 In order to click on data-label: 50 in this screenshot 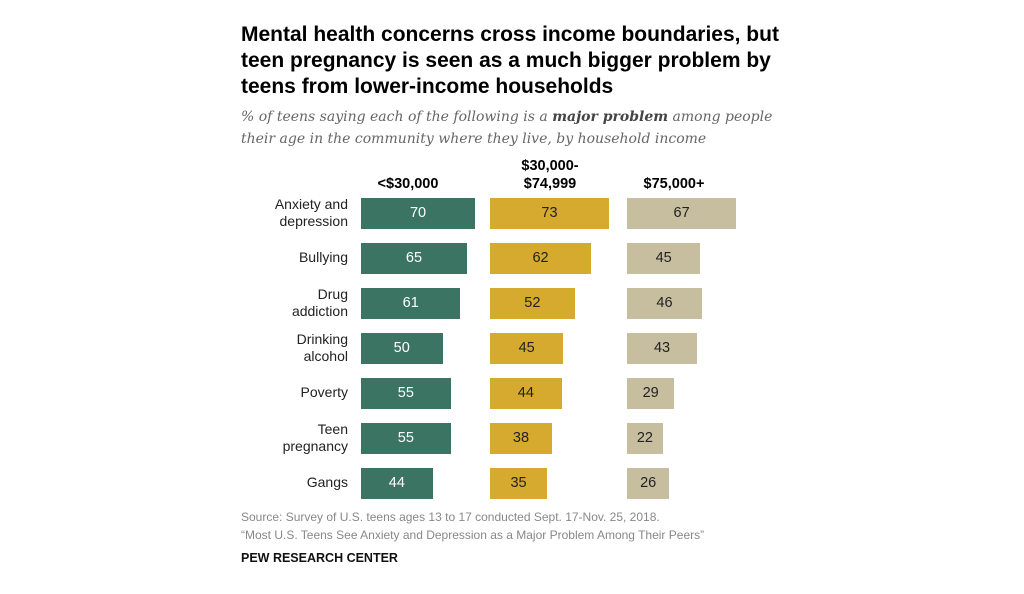, I will do `click(401, 348)`.